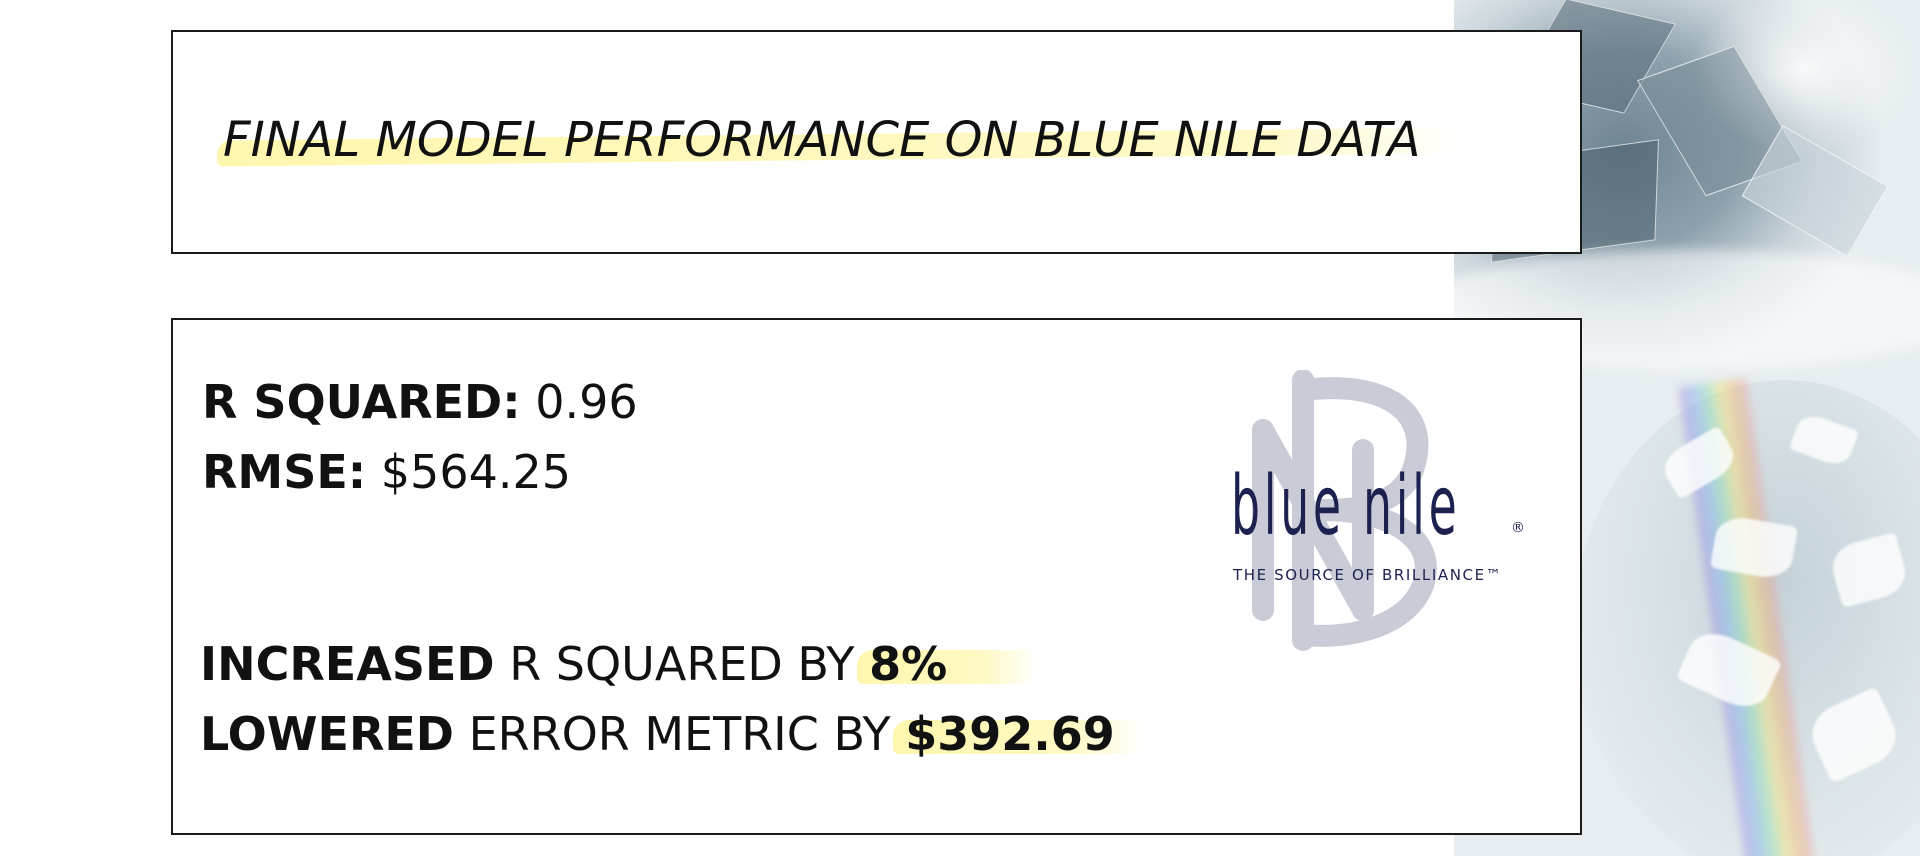  Describe the element at coordinates (1368, 575) in the screenshot. I see `logo-tagline: THE SOURCE OF BRILLIANCE™` at that location.